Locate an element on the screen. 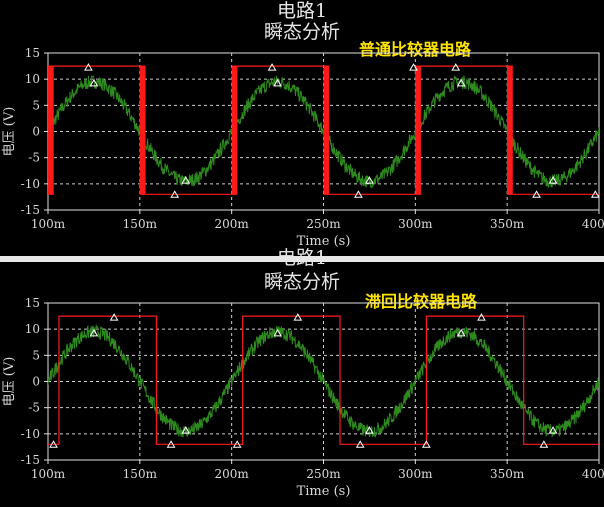  chart-annotation: 滞回比较器电路 is located at coordinates (421, 301).